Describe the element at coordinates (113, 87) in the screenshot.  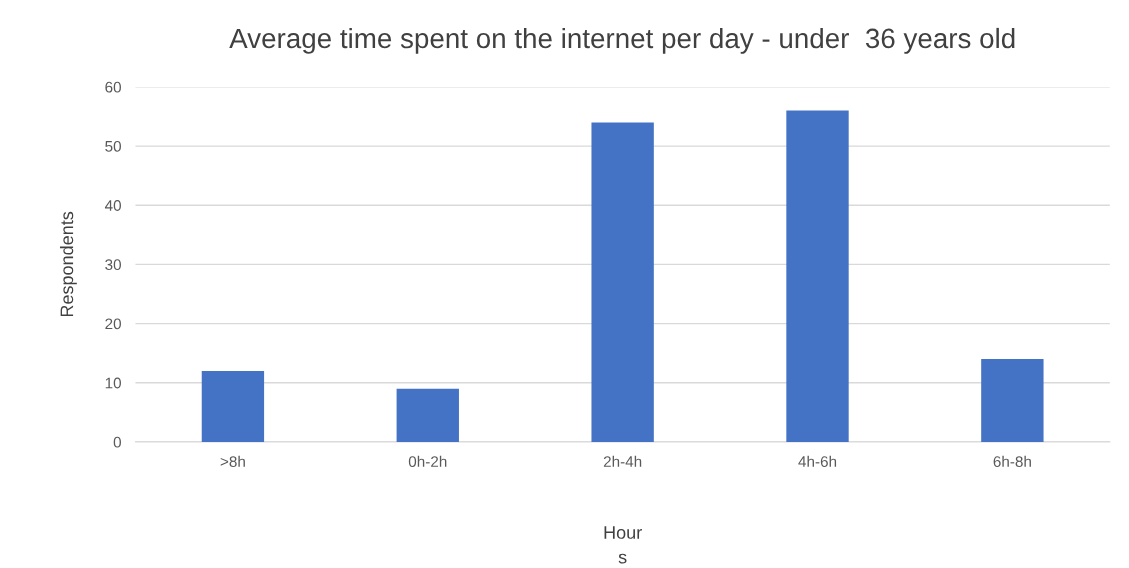
I see `y-tick-label: 60` at that location.